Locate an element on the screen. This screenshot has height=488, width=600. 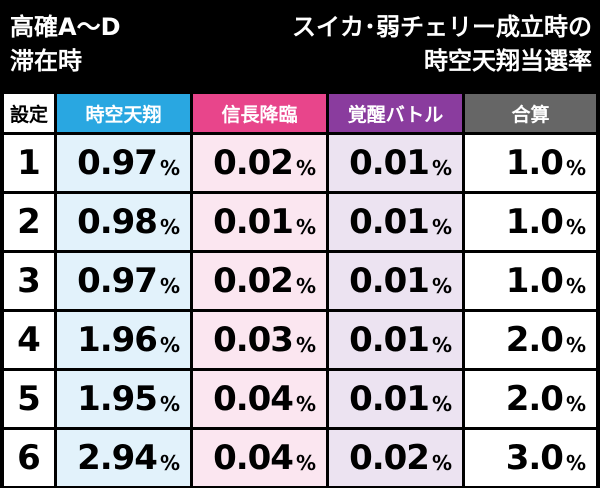
cell-jiku-tensho: 1.95% is located at coordinates (123, 399).